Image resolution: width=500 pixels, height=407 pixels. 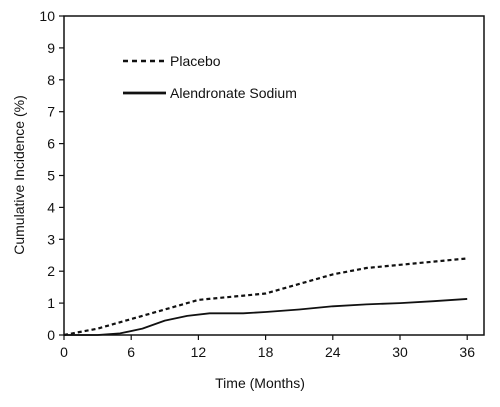 What do you see at coordinates (51, 112) in the screenshot?
I see `y-tick-label: 7` at bounding box center [51, 112].